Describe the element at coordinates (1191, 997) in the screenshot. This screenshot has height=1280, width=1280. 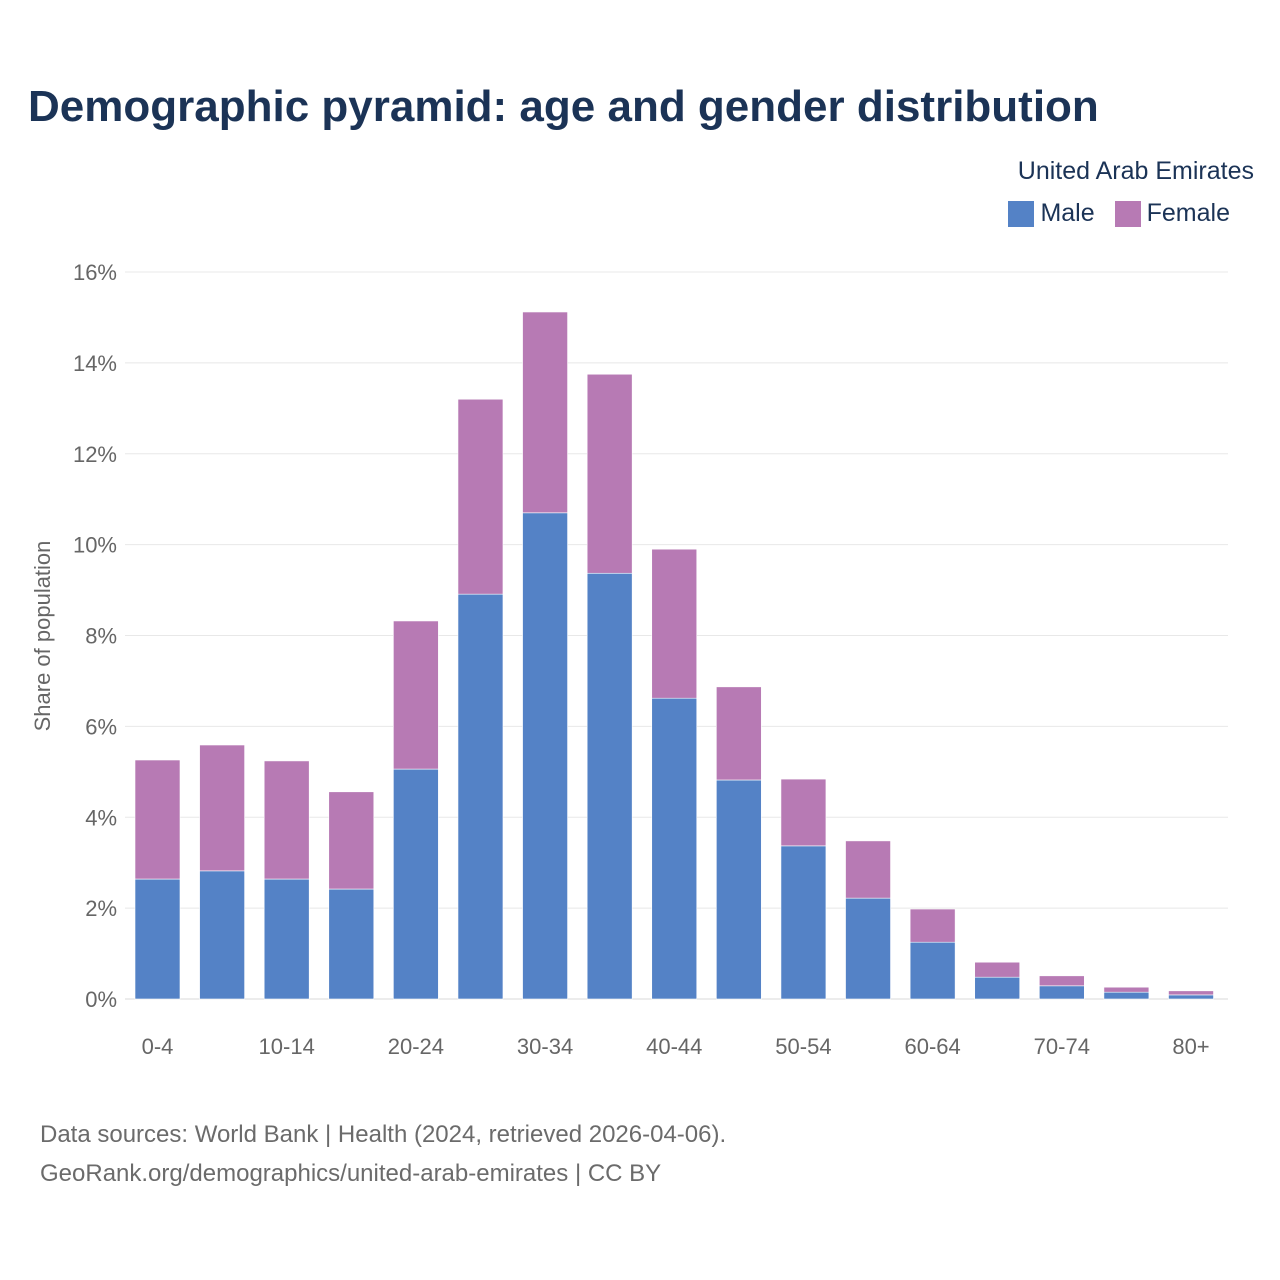
I see `bar-male-80+` at that location.